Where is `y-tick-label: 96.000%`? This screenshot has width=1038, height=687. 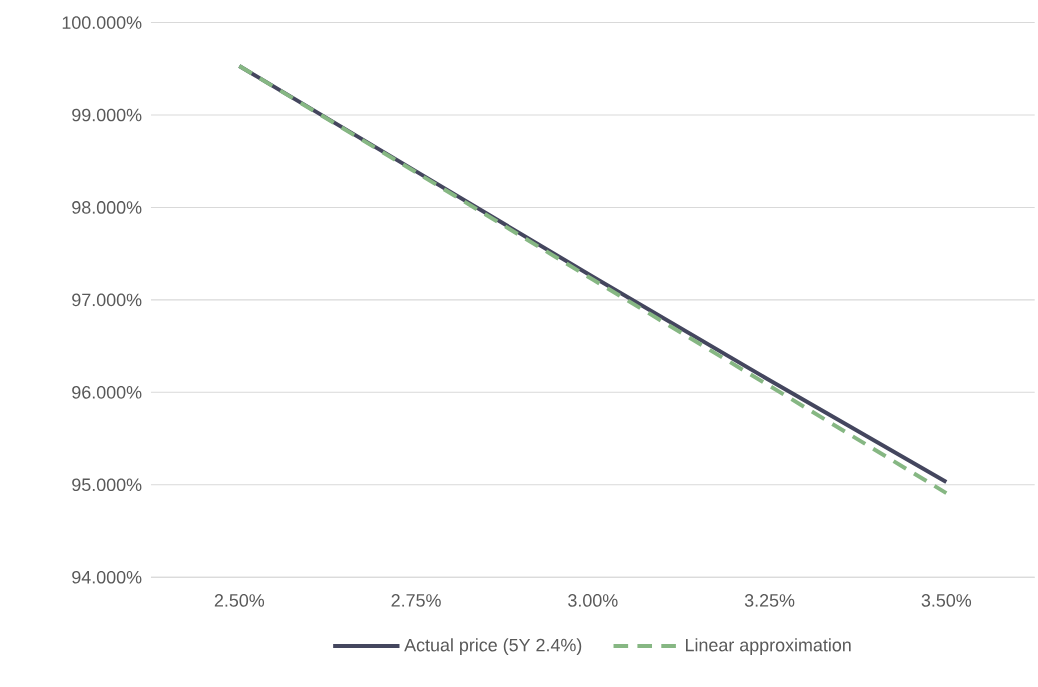
y-tick-label: 96.000% is located at coordinates (107, 392).